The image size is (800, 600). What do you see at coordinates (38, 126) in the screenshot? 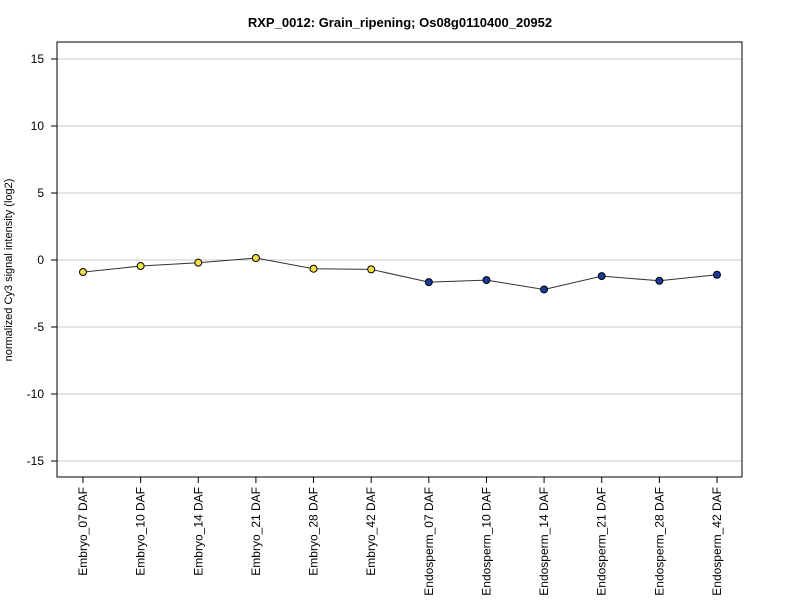
I see `y-tick-label: 10` at bounding box center [38, 126].